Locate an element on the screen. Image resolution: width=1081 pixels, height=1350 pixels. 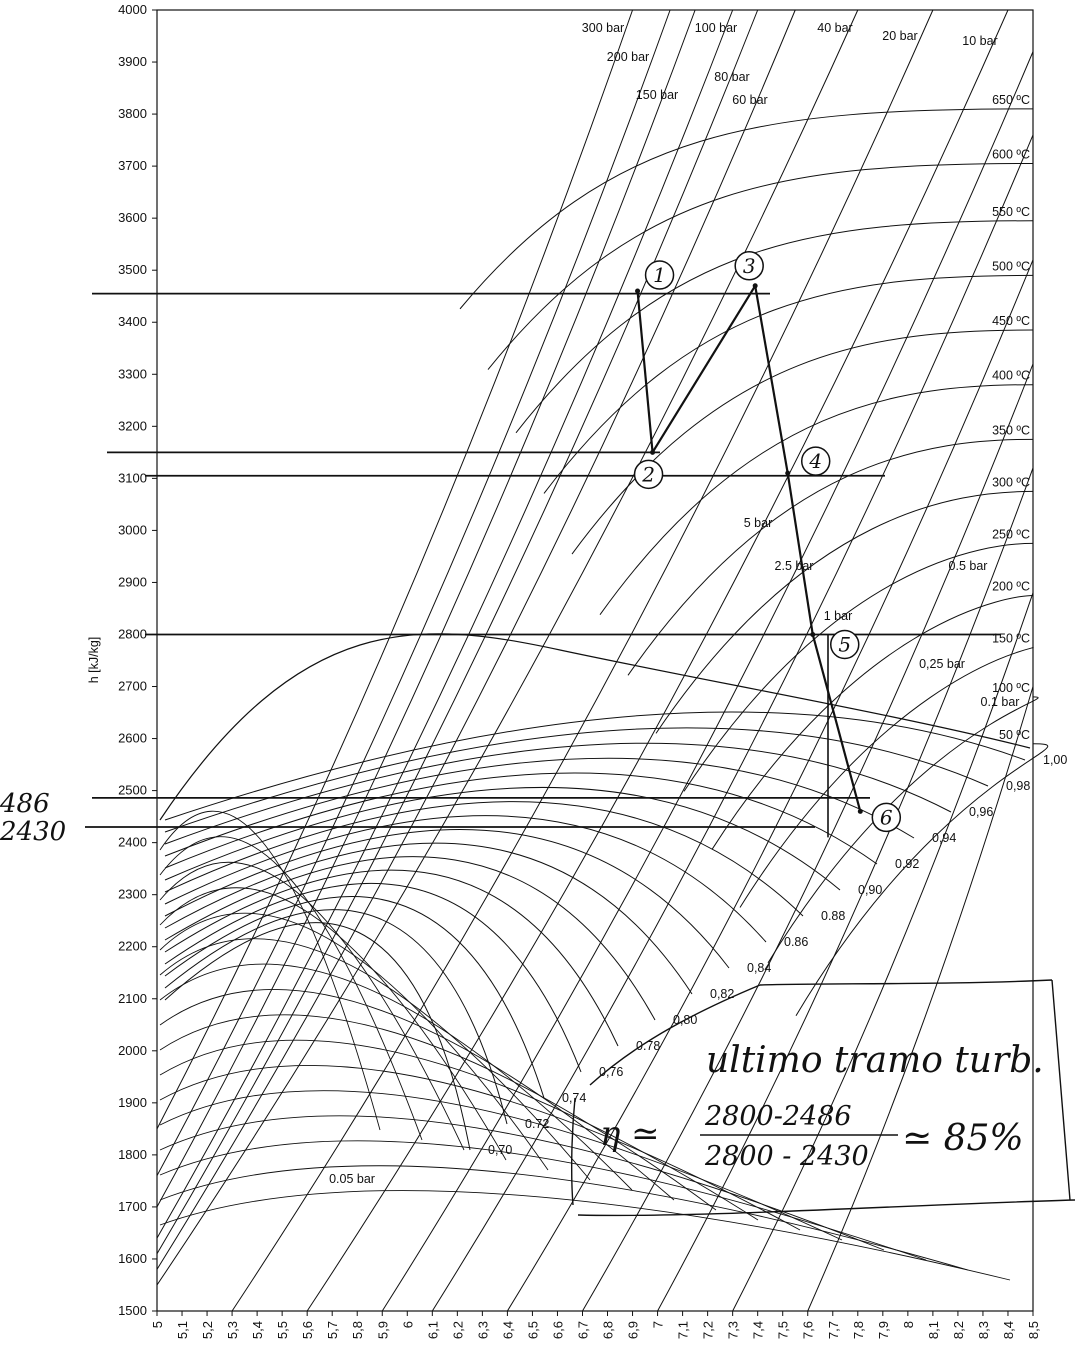
y-tick-label: 3400 is located at coordinates (132, 321).